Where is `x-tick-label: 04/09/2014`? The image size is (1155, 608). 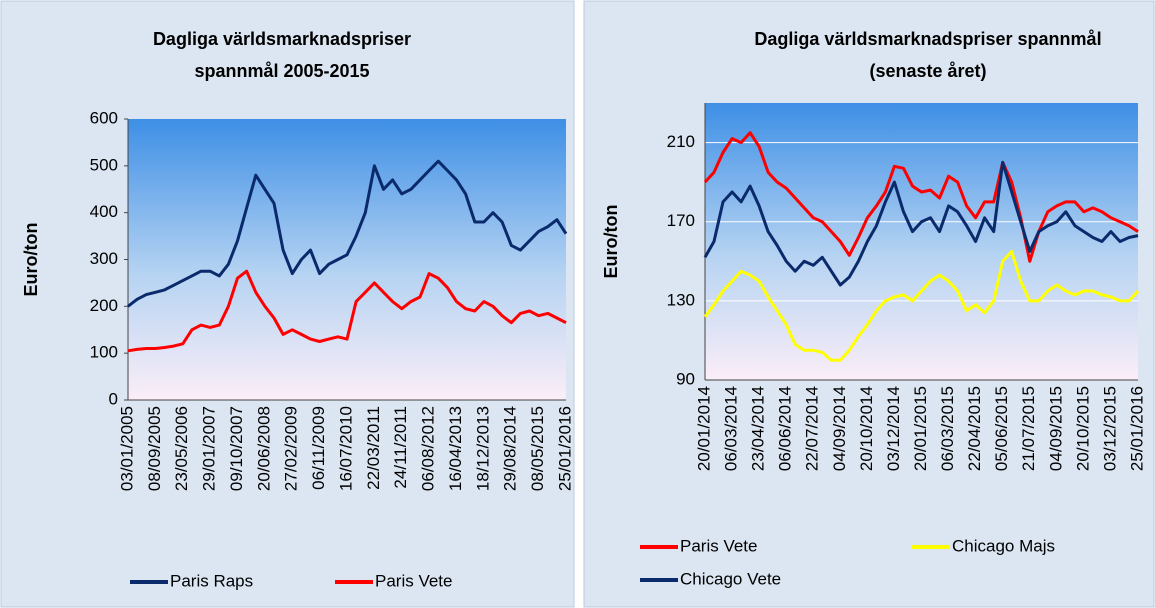
x-tick-label: 04/09/2014 is located at coordinates (839, 428).